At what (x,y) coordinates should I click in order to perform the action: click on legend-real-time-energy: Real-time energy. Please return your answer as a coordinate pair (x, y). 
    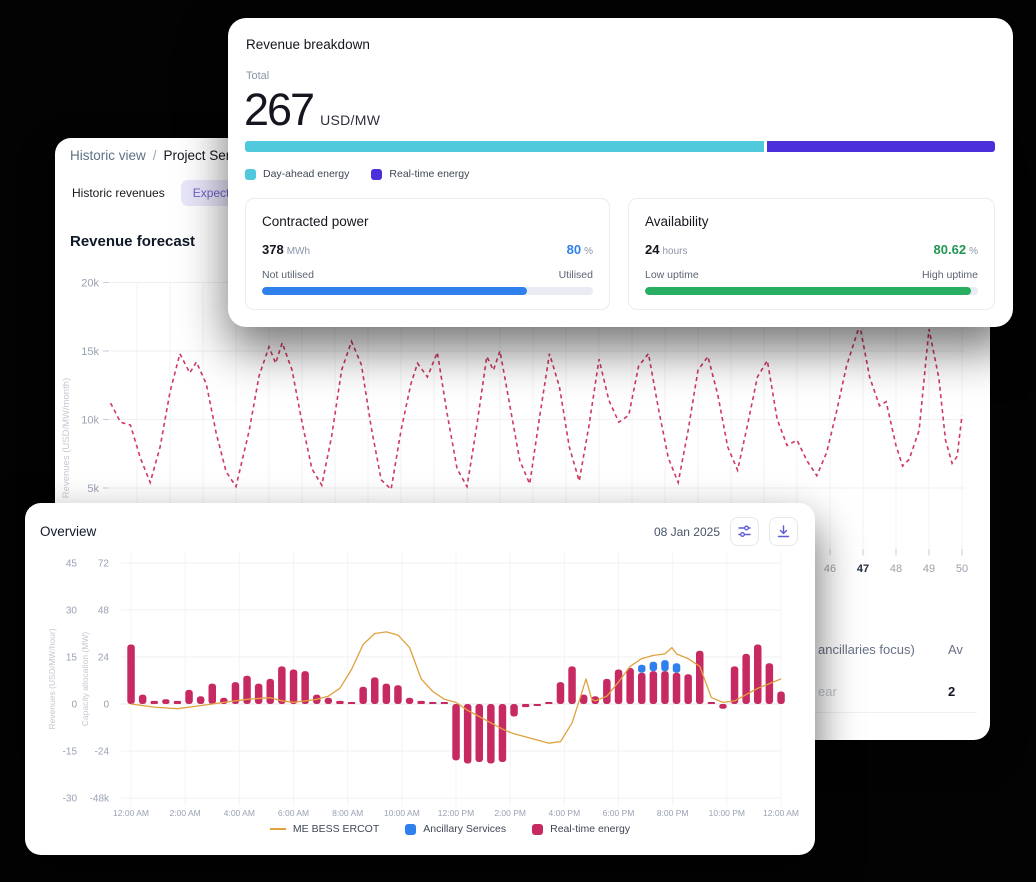
    Looking at the image, I should click on (581, 829).